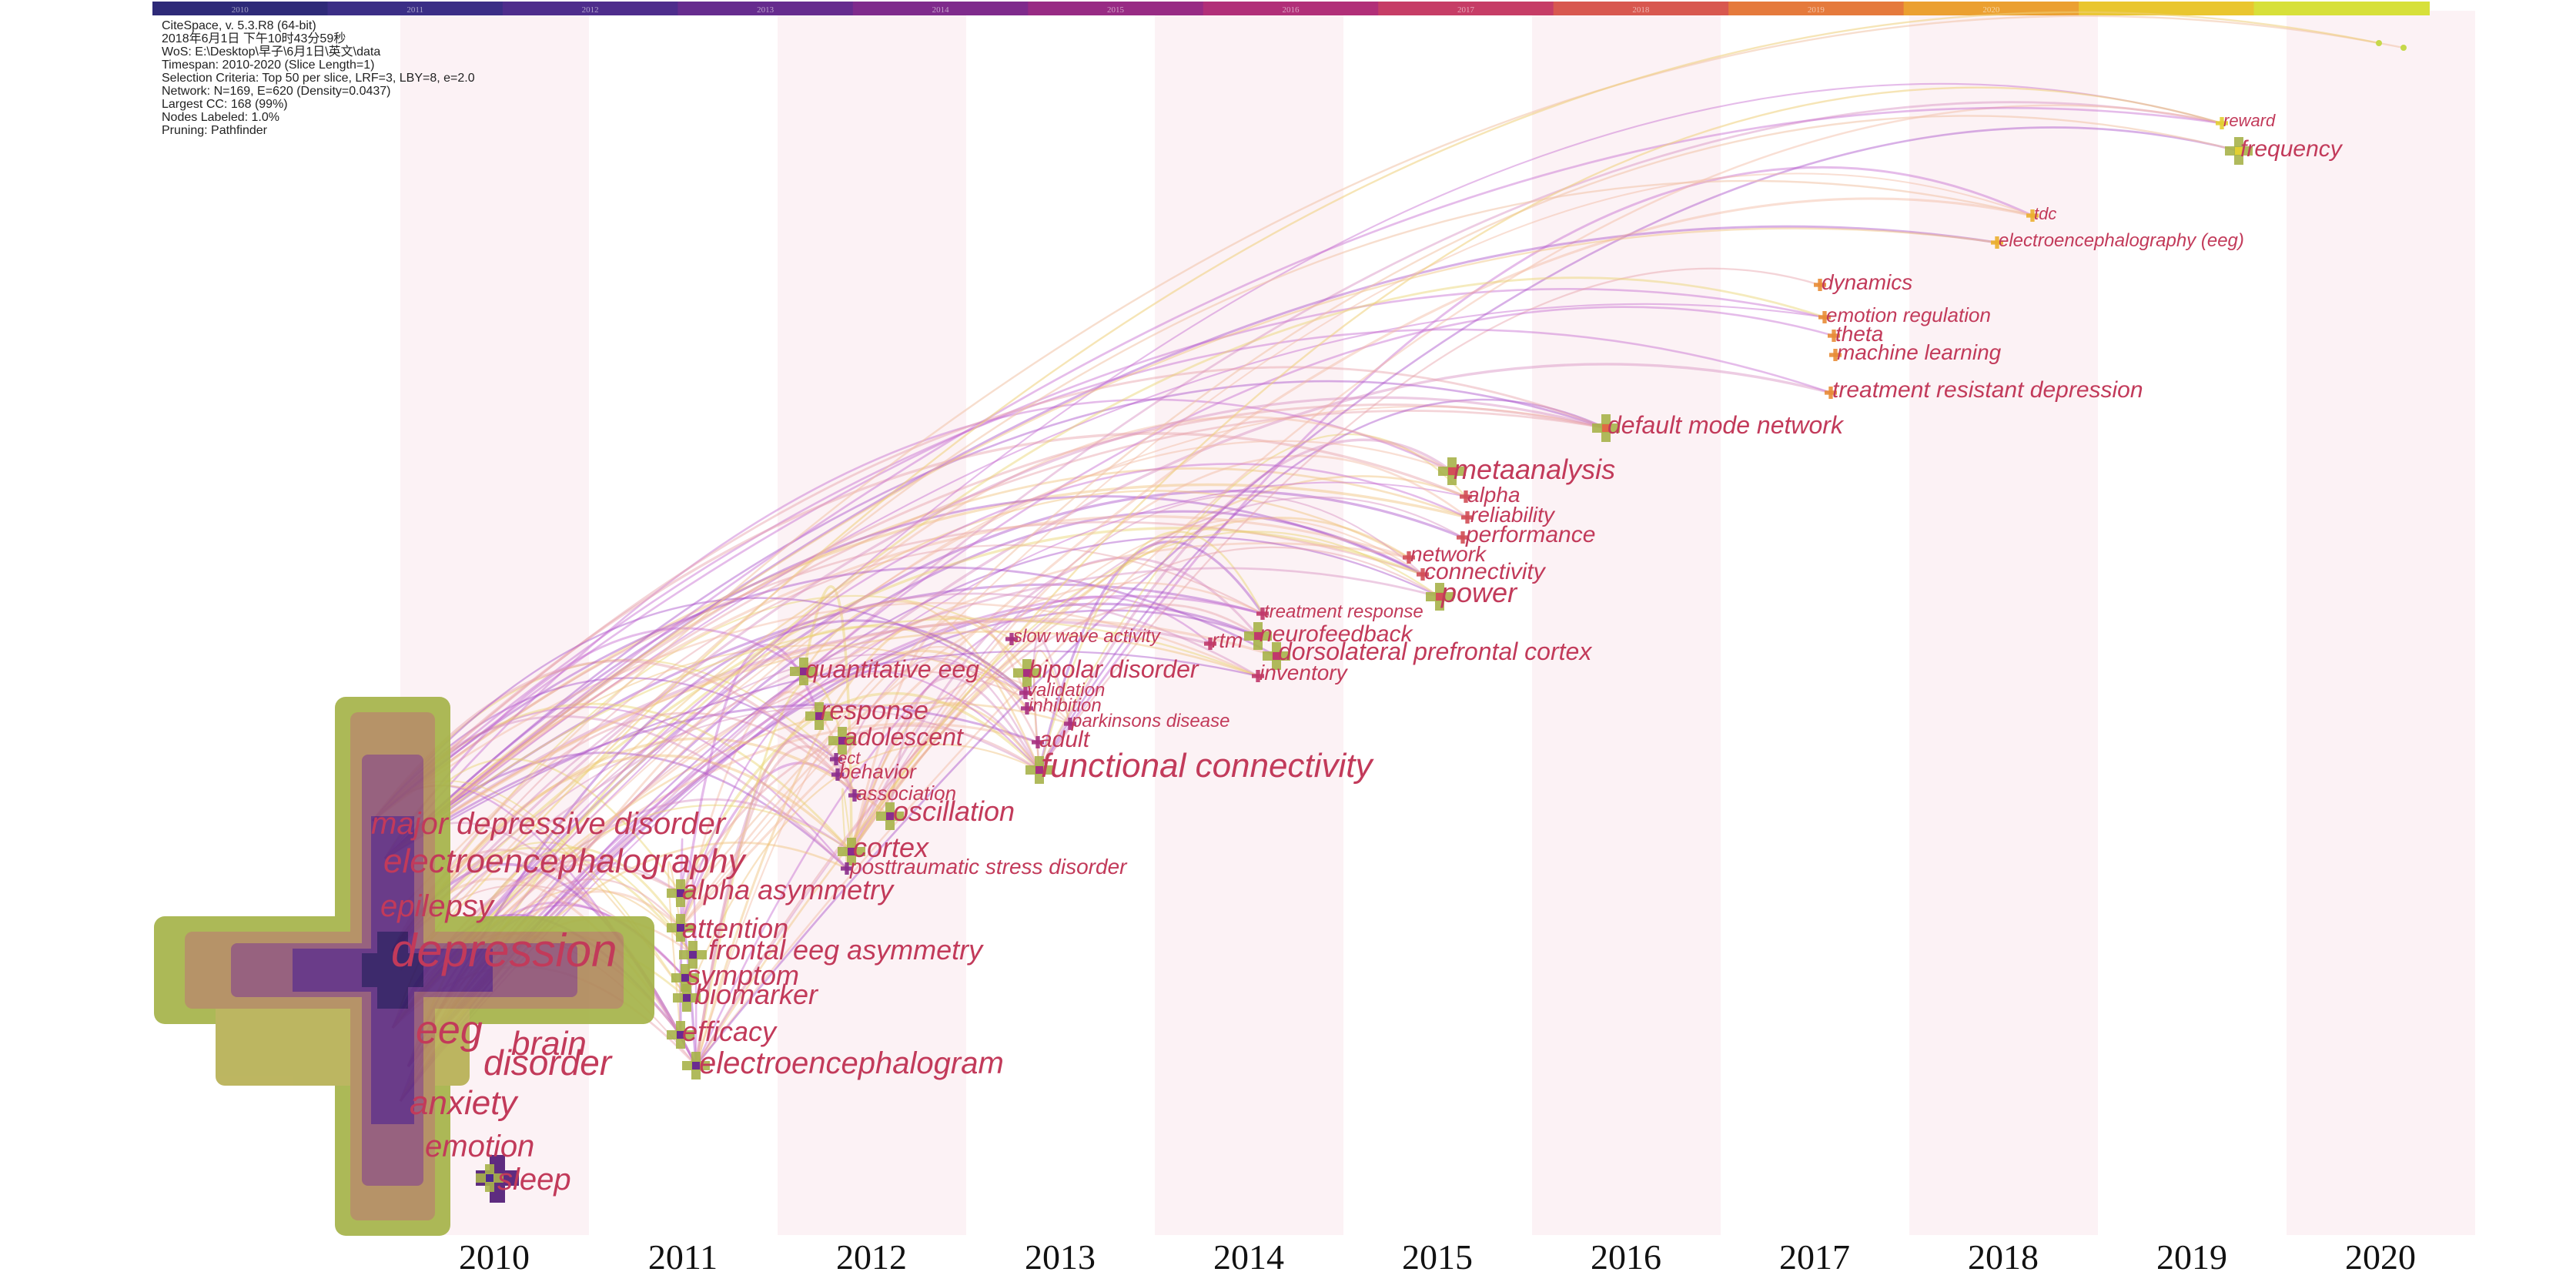 The image size is (2576, 1282). What do you see at coordinates (1920, 352) in the screenshot?
I see `keyword-label: machine learning` at bounding box center [1920, 352].